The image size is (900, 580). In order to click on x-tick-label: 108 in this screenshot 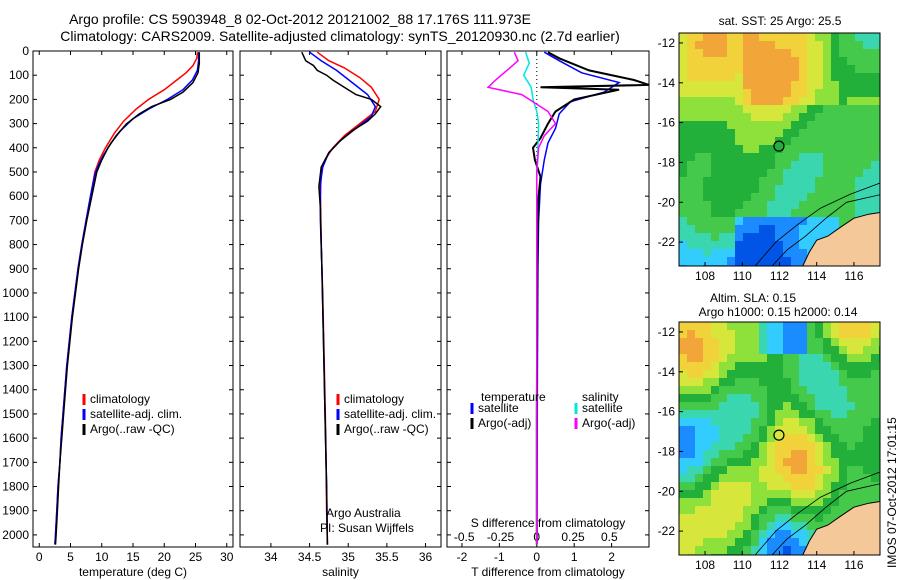, I will do `click(705, 276)`.